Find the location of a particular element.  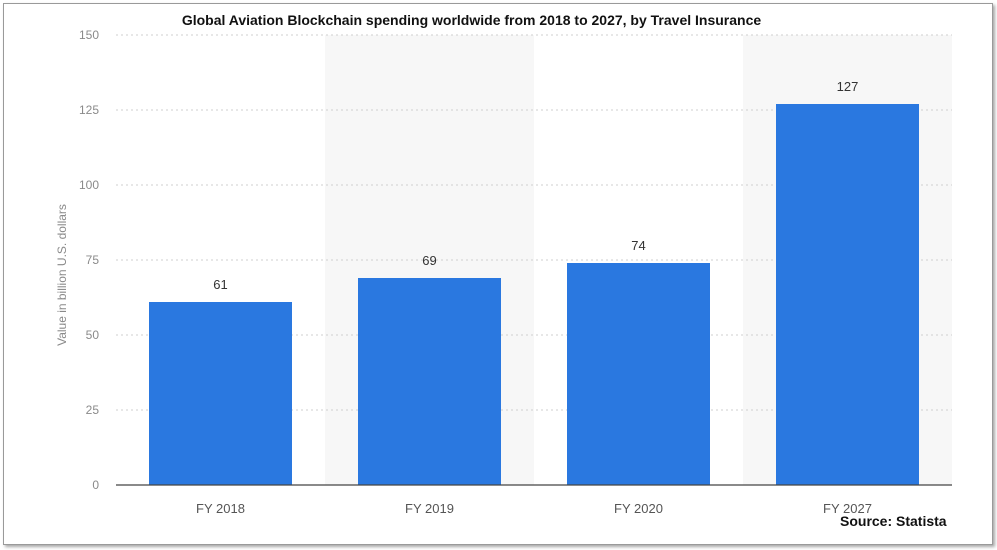

y-tick-label: 0 is located at coordinates (95, 485).